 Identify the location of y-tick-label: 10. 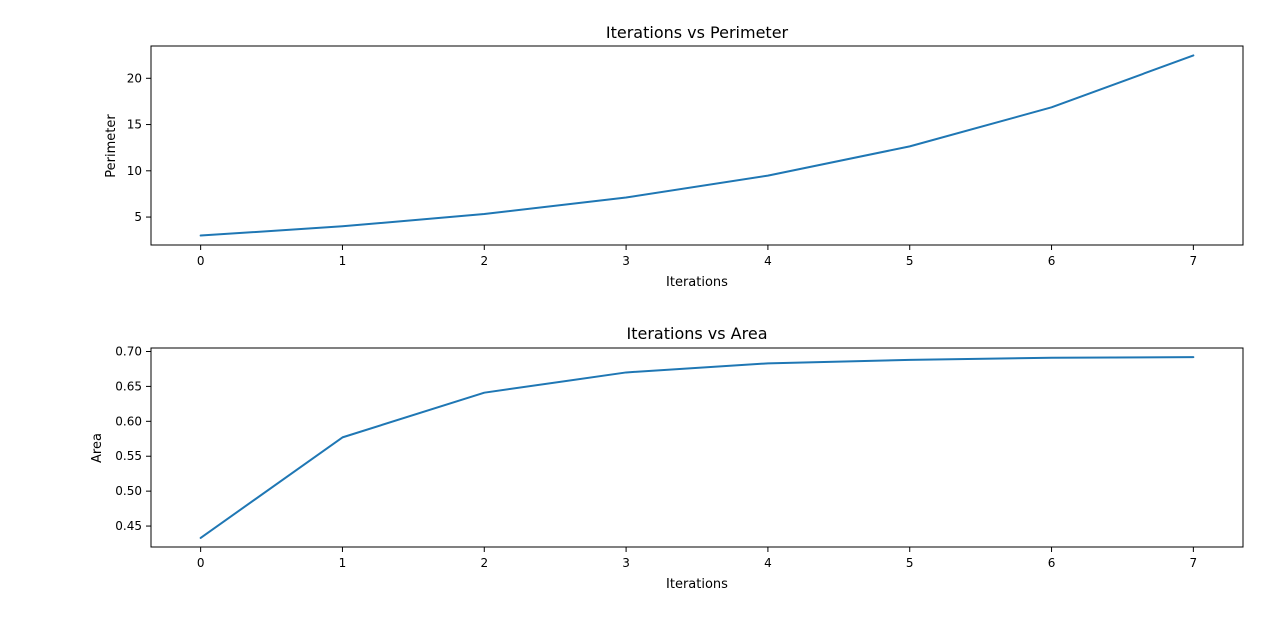
(134, 171).